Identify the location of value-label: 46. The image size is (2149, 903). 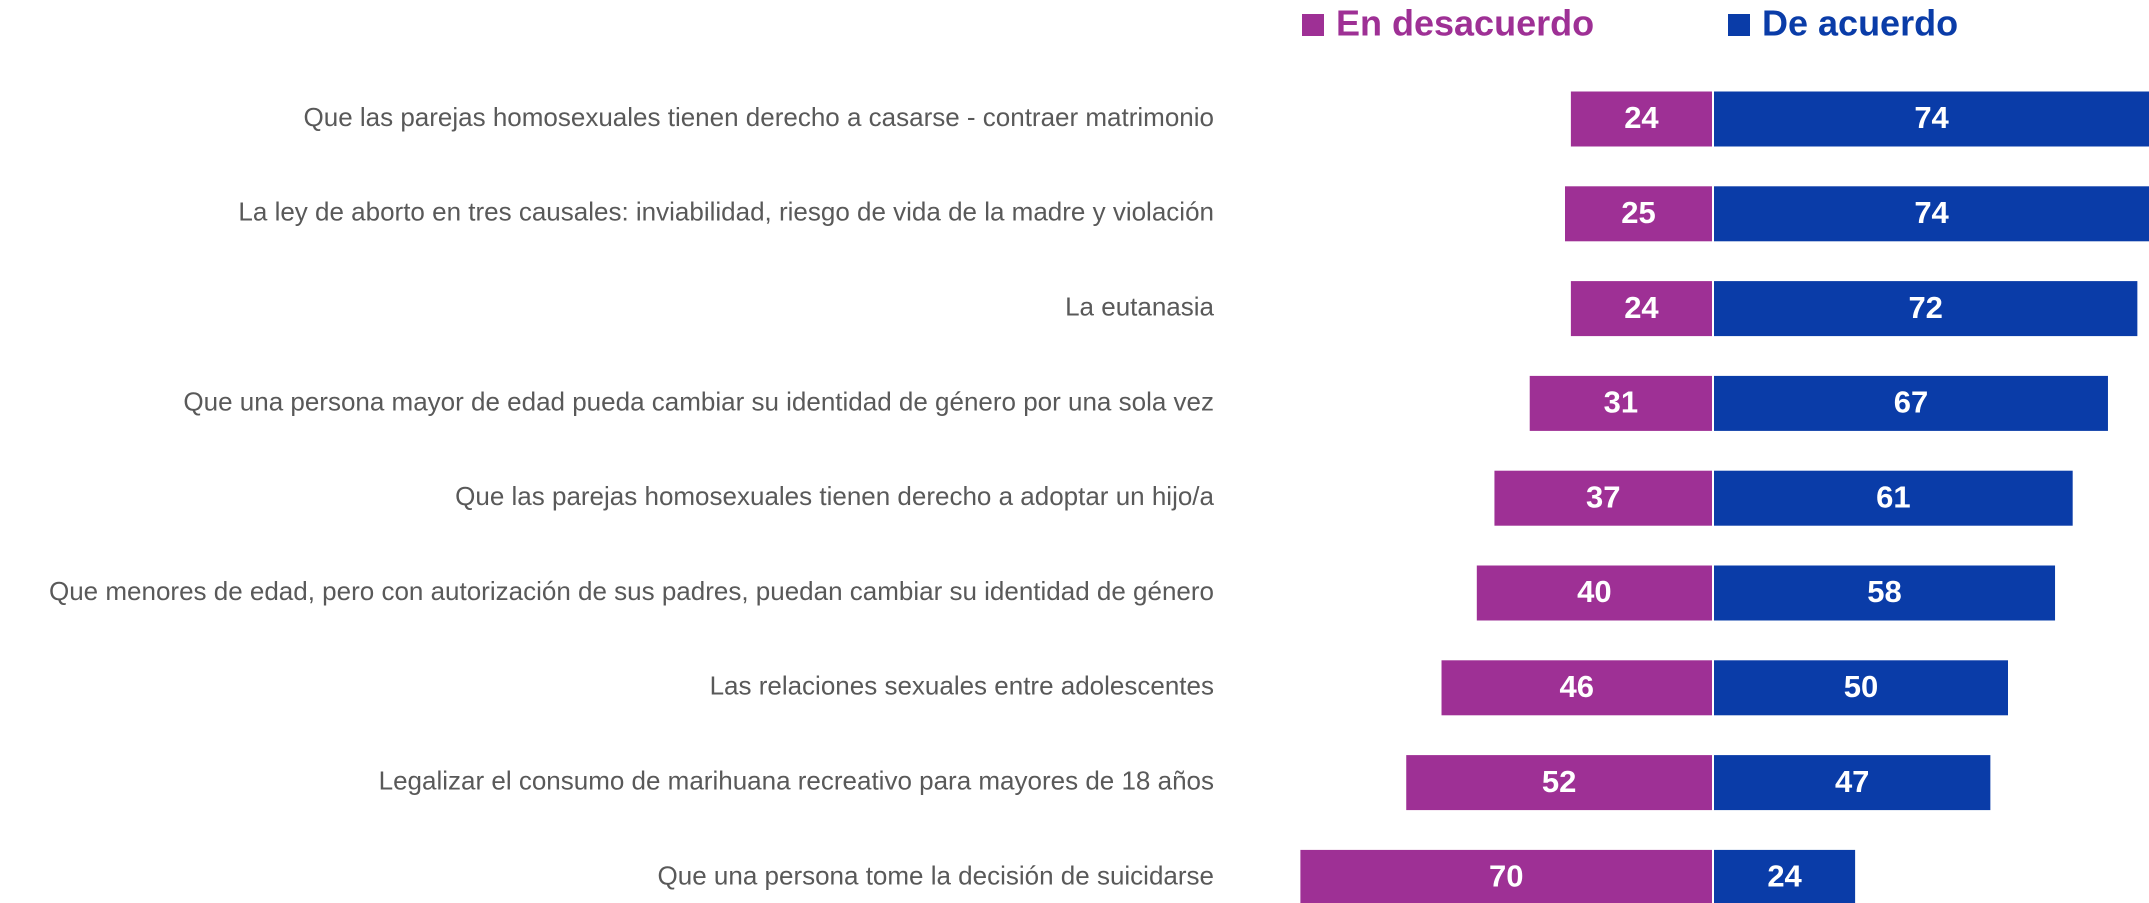
(1577, 686).